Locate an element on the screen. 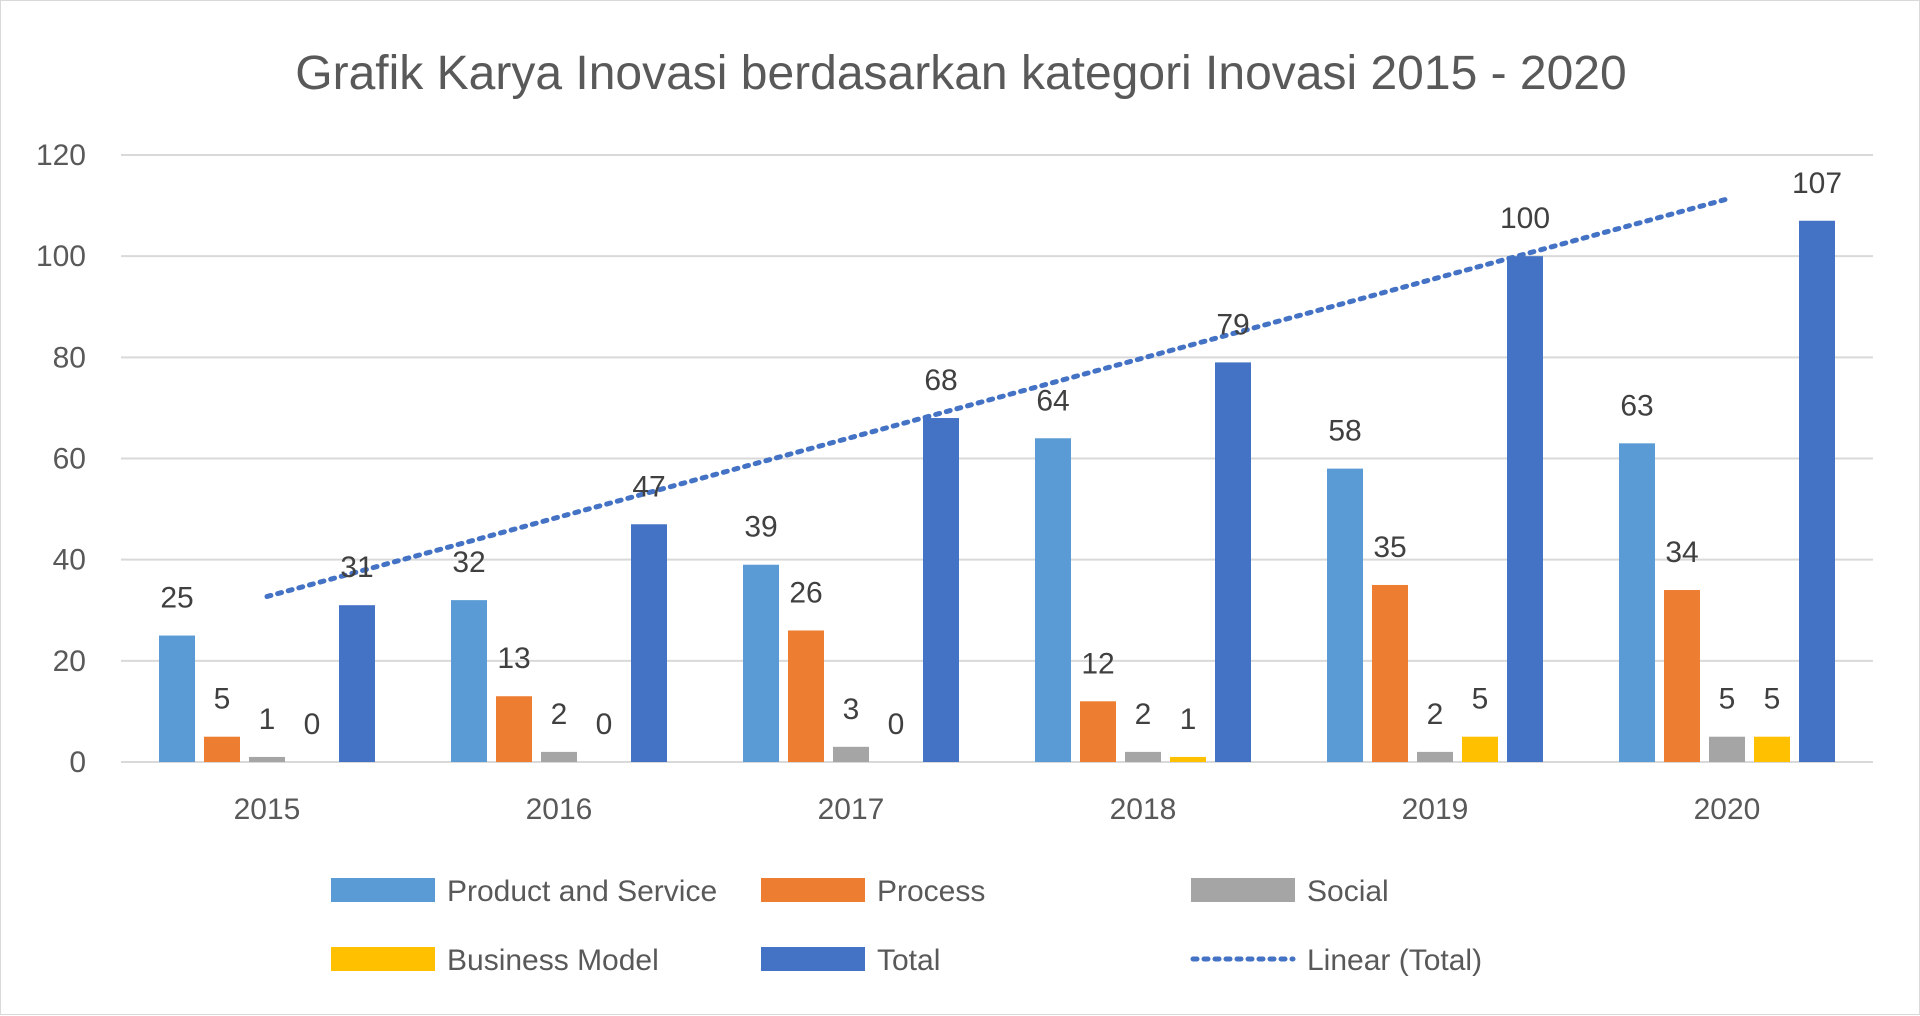 Image resolution: width=1920 pixels, height=1016 pixels. data-label: 58 is located at coordinates (1344, 431).